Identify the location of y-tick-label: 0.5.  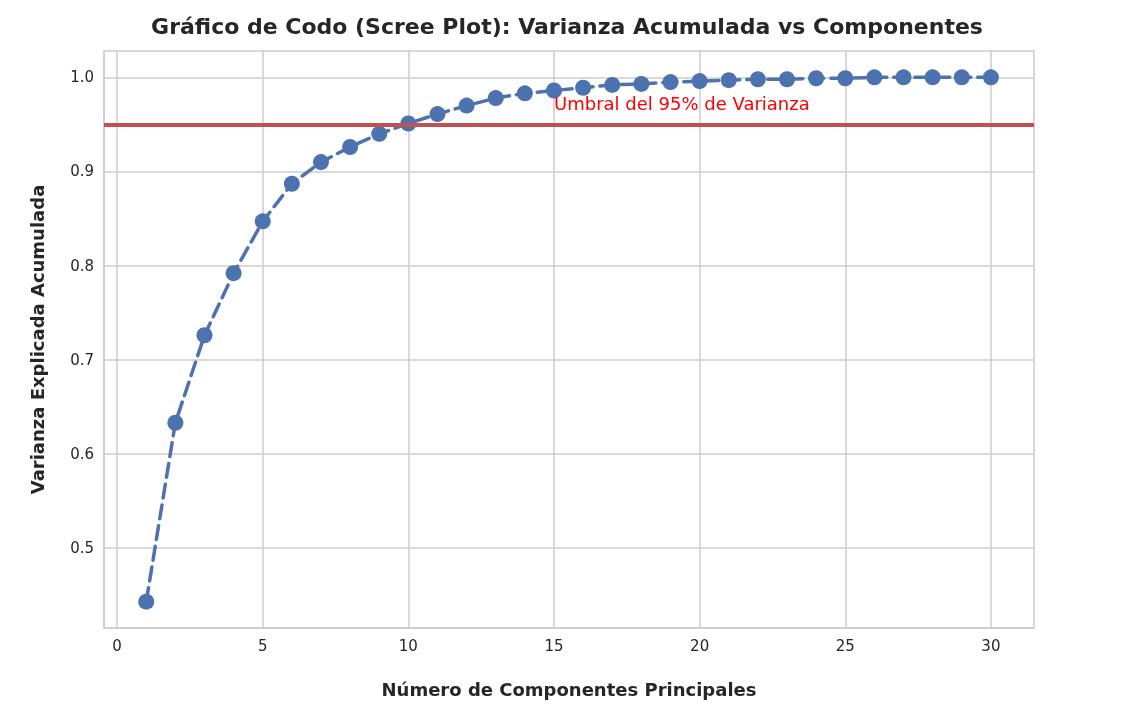
(82, 547).